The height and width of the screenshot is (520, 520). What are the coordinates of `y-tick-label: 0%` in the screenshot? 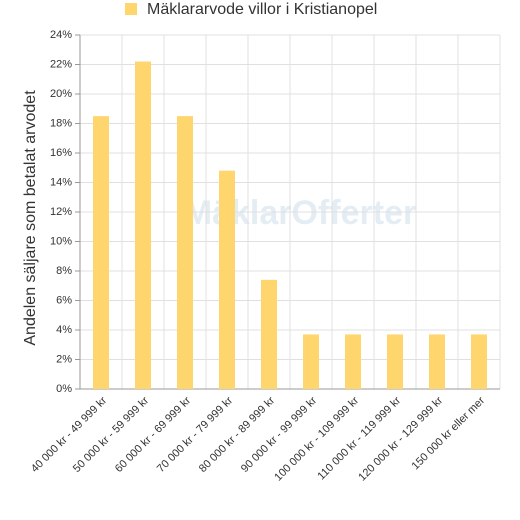 It's located at (64, 389).